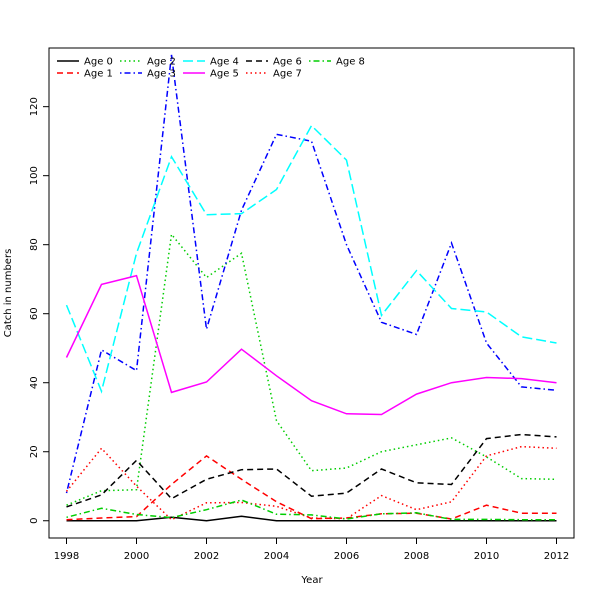 The image size is (600, 600). Describe the element at coordinates (486, 556) in the screenshot. I see `x-tick-label: 2010` at that location.